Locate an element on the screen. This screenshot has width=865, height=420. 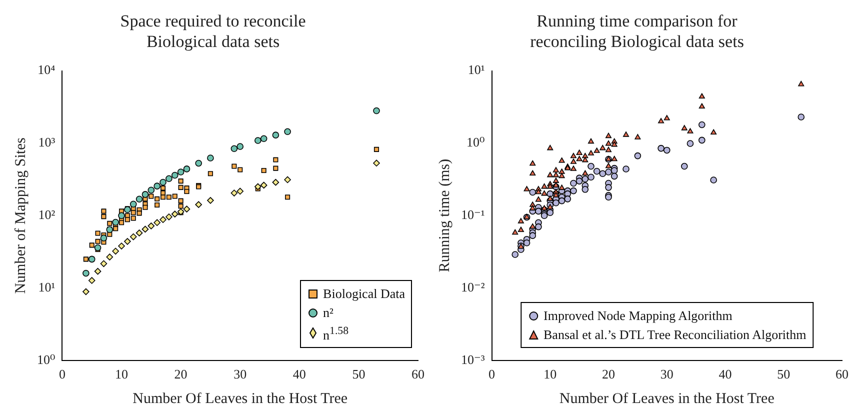
legend-label: n$^{1.58}$ is located at coordinates (335, 334).